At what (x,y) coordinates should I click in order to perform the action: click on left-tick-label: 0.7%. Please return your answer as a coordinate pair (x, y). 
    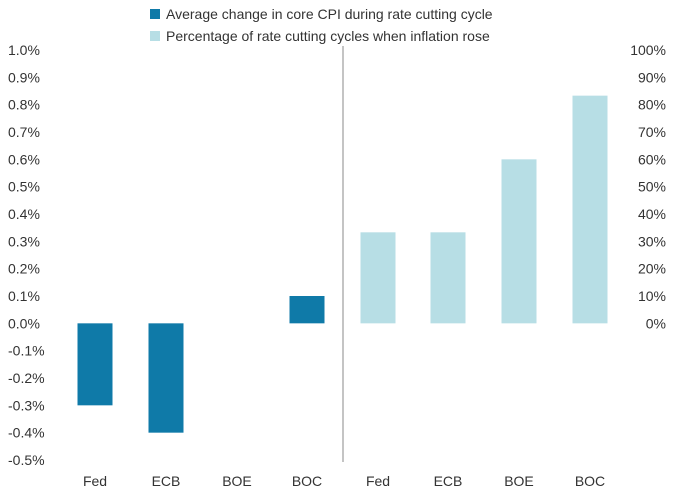
    Looking at the image, I should click on (24, 132).